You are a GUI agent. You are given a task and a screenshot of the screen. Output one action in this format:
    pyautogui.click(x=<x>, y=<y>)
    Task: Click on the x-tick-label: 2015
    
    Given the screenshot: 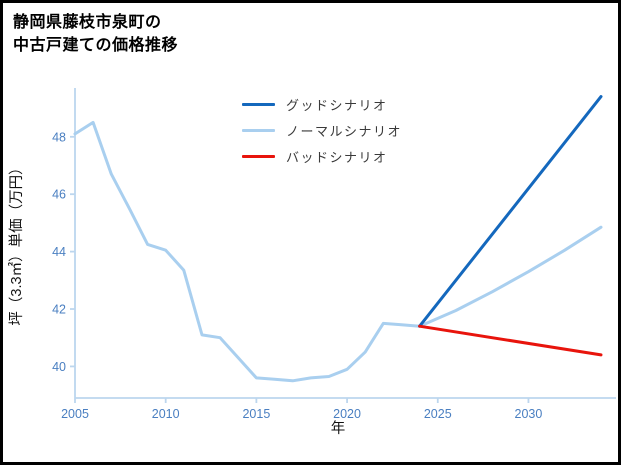 What is the action you would take?
    pyautogui.click(x=256, y=414)
    